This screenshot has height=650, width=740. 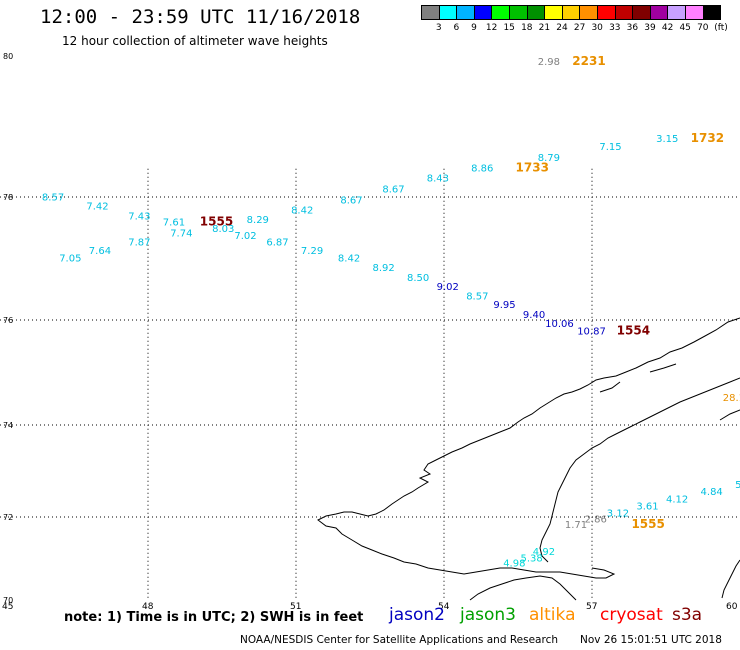 I want to click on longitude-tick-label: 48, so click(x=148, y=607).